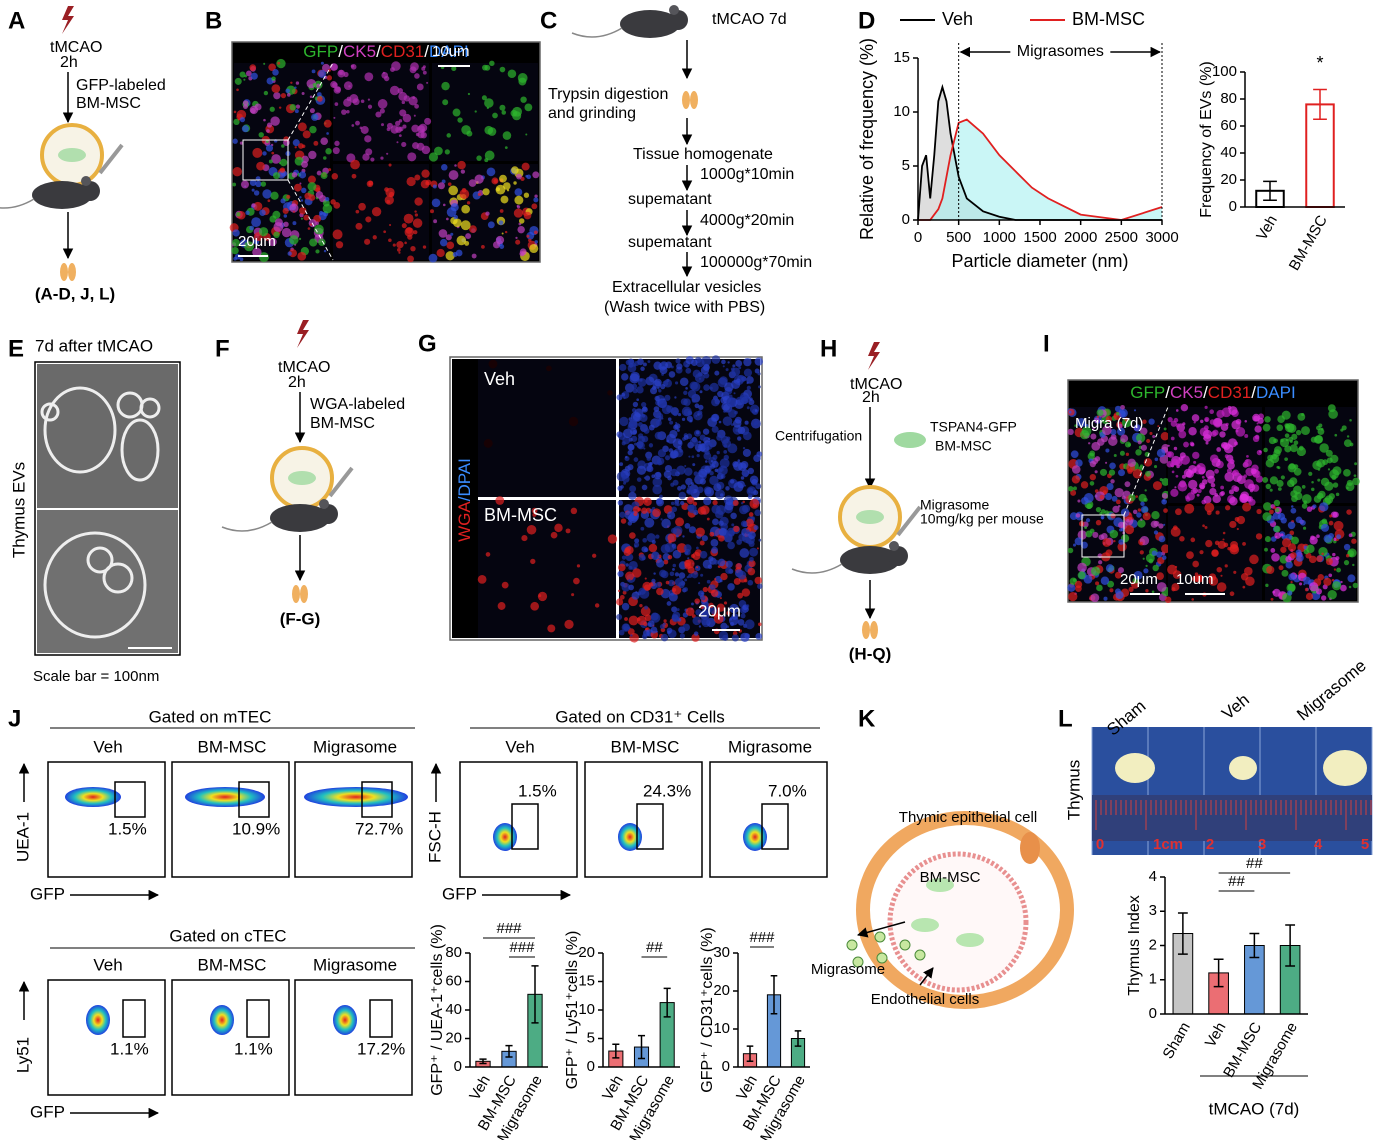 The image size is (1380, 1140). I want to click on label: 1000g*10min, so click(747, 174).